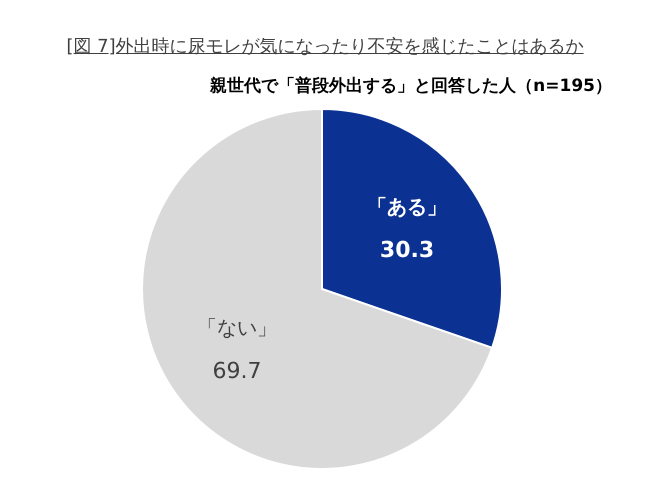 Image resolution: width=650 pixels, height=484 pixels. What do you see at coordinates (325, 46) in the screenshot?
I see `chart-title: [図 7]外出時に尿モレが気になったり不安を感じたことはあるか` at bounding box center [325, 46].